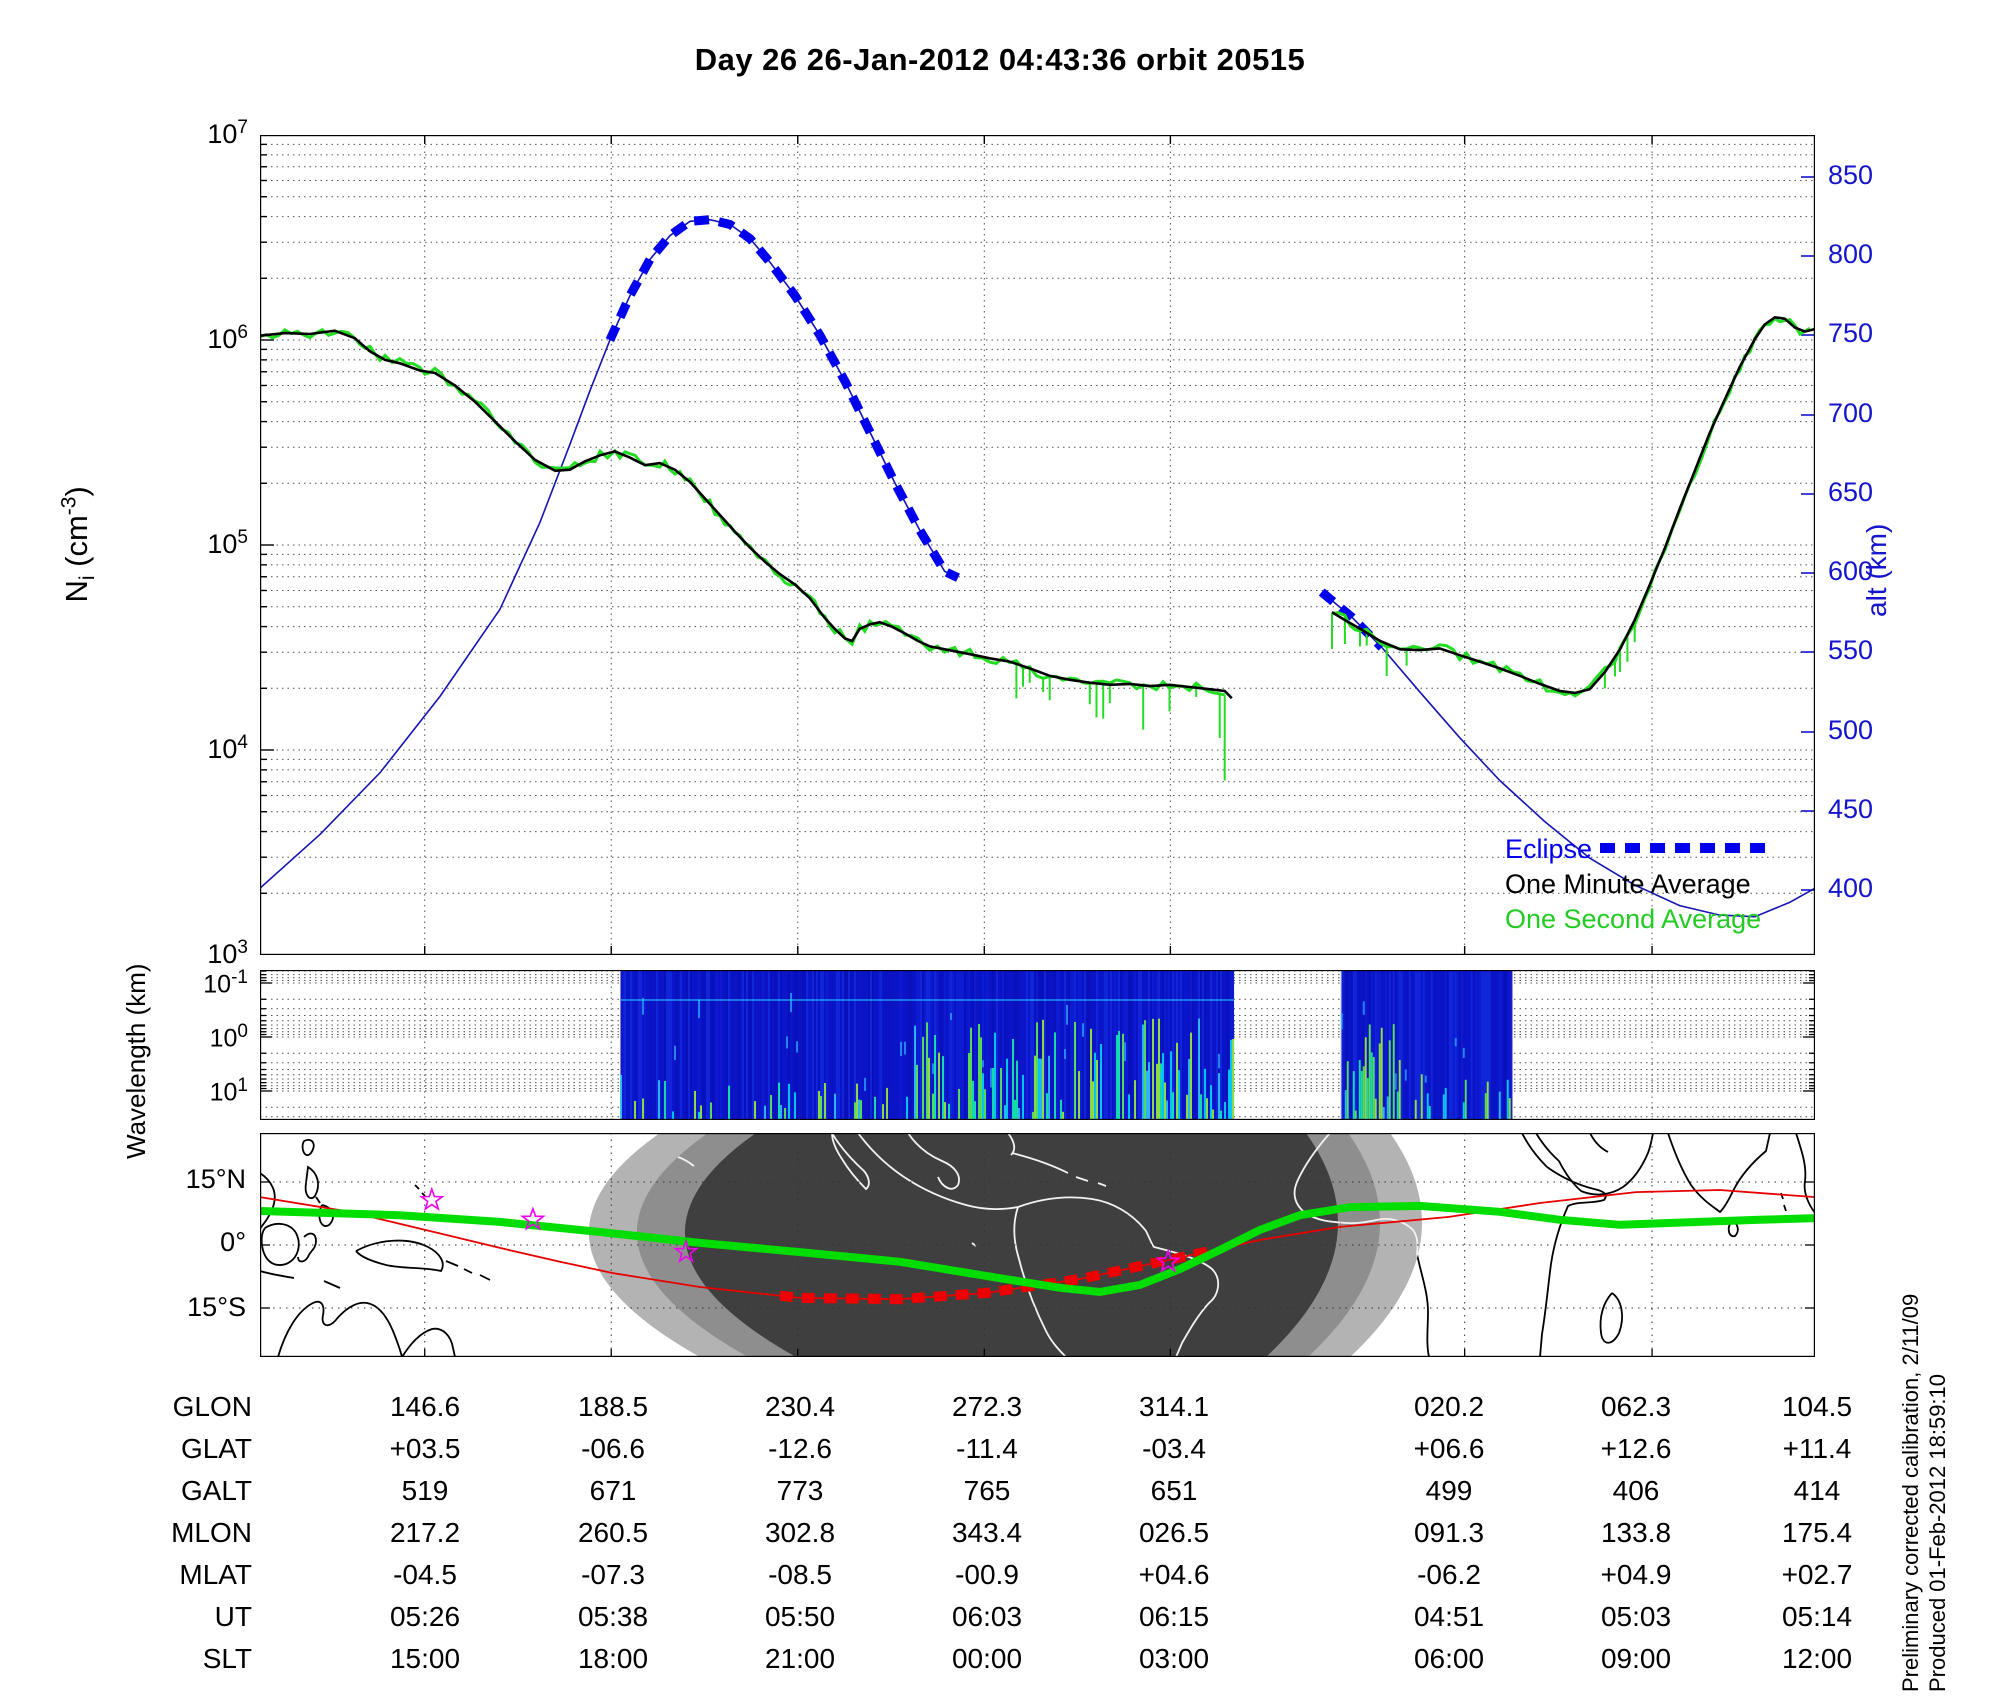  Describe the element at coordinates (227, 543) in the screenshot. I see `density-tick-1e5: 10⁵` at that location.